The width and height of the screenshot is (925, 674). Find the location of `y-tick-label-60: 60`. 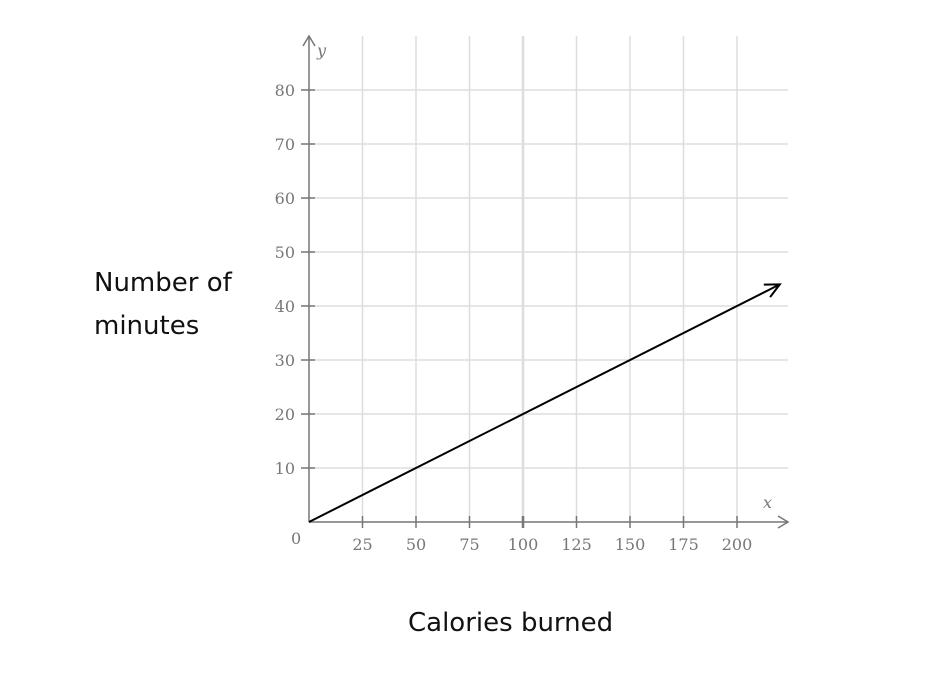

y-tick-label-60: 60 is located at coordinates (285, 198).